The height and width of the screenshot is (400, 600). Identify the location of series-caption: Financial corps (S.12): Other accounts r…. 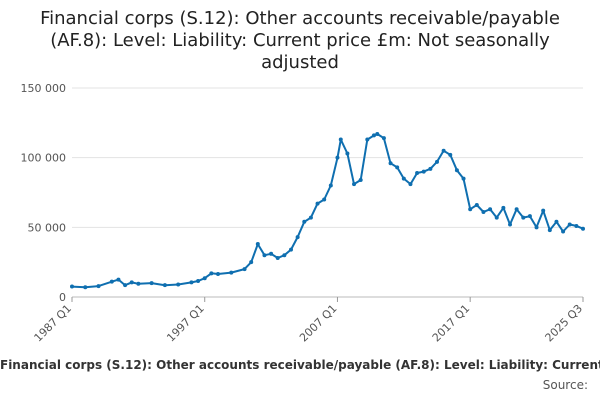
(300, 367).